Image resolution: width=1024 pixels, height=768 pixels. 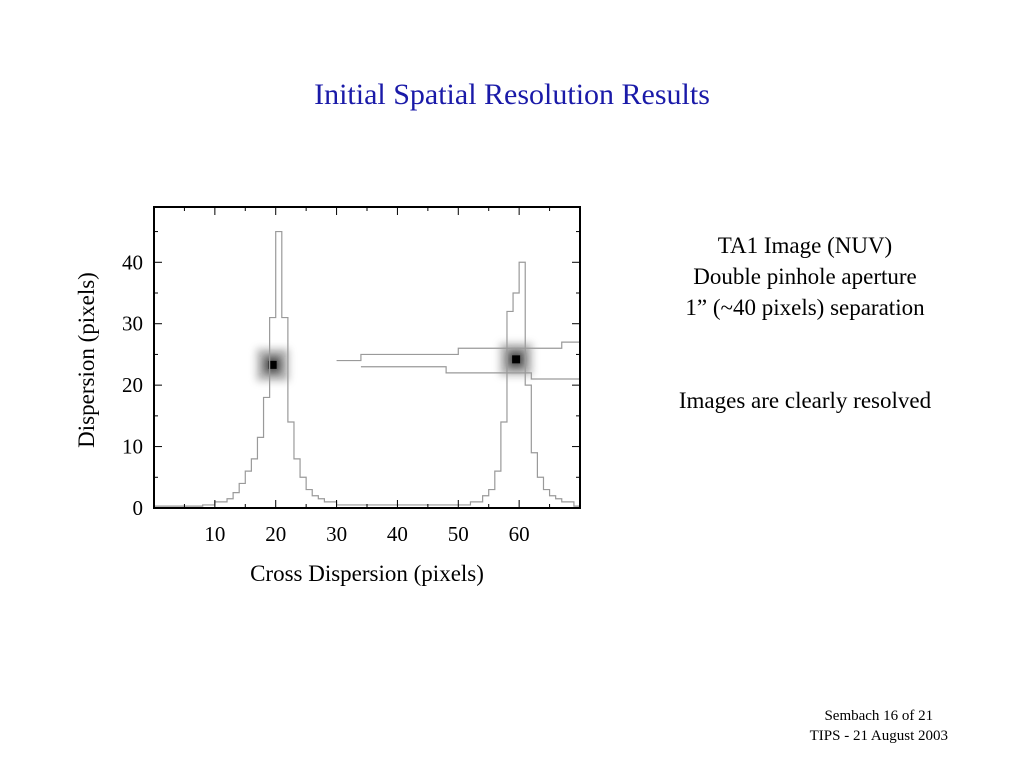 I want to click on info-line-1: TA1 Image (NUV), so click(x=805, y=245).